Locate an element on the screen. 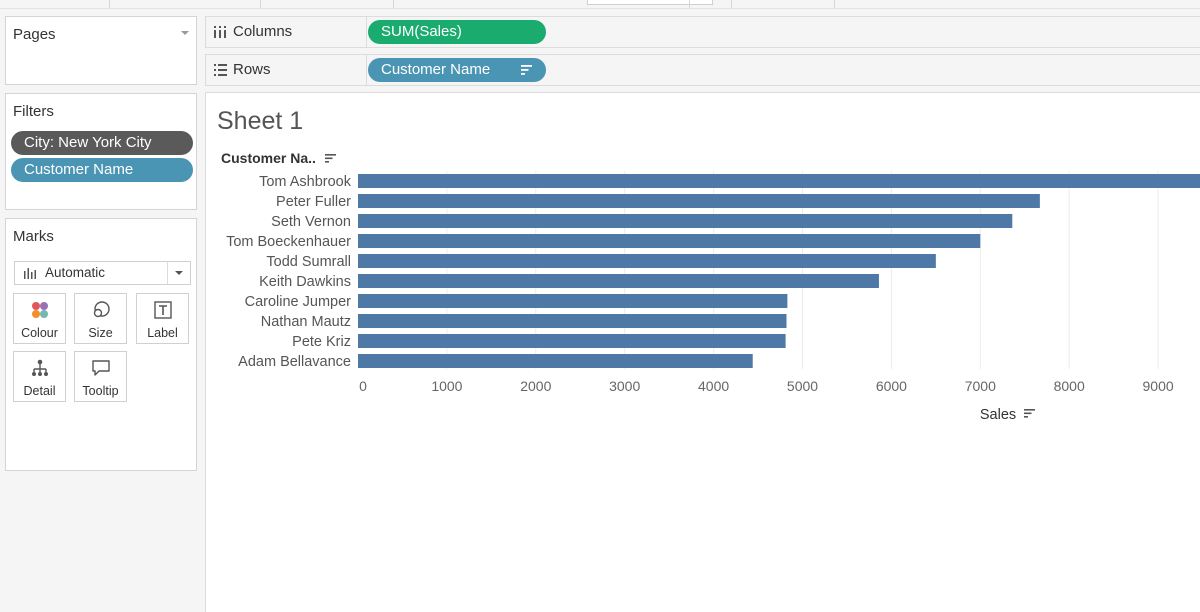 Image resolution: width=1200 pixels, height=612 pixels. filter-pill-city: City: New York City is located at coordinates (102, 143).